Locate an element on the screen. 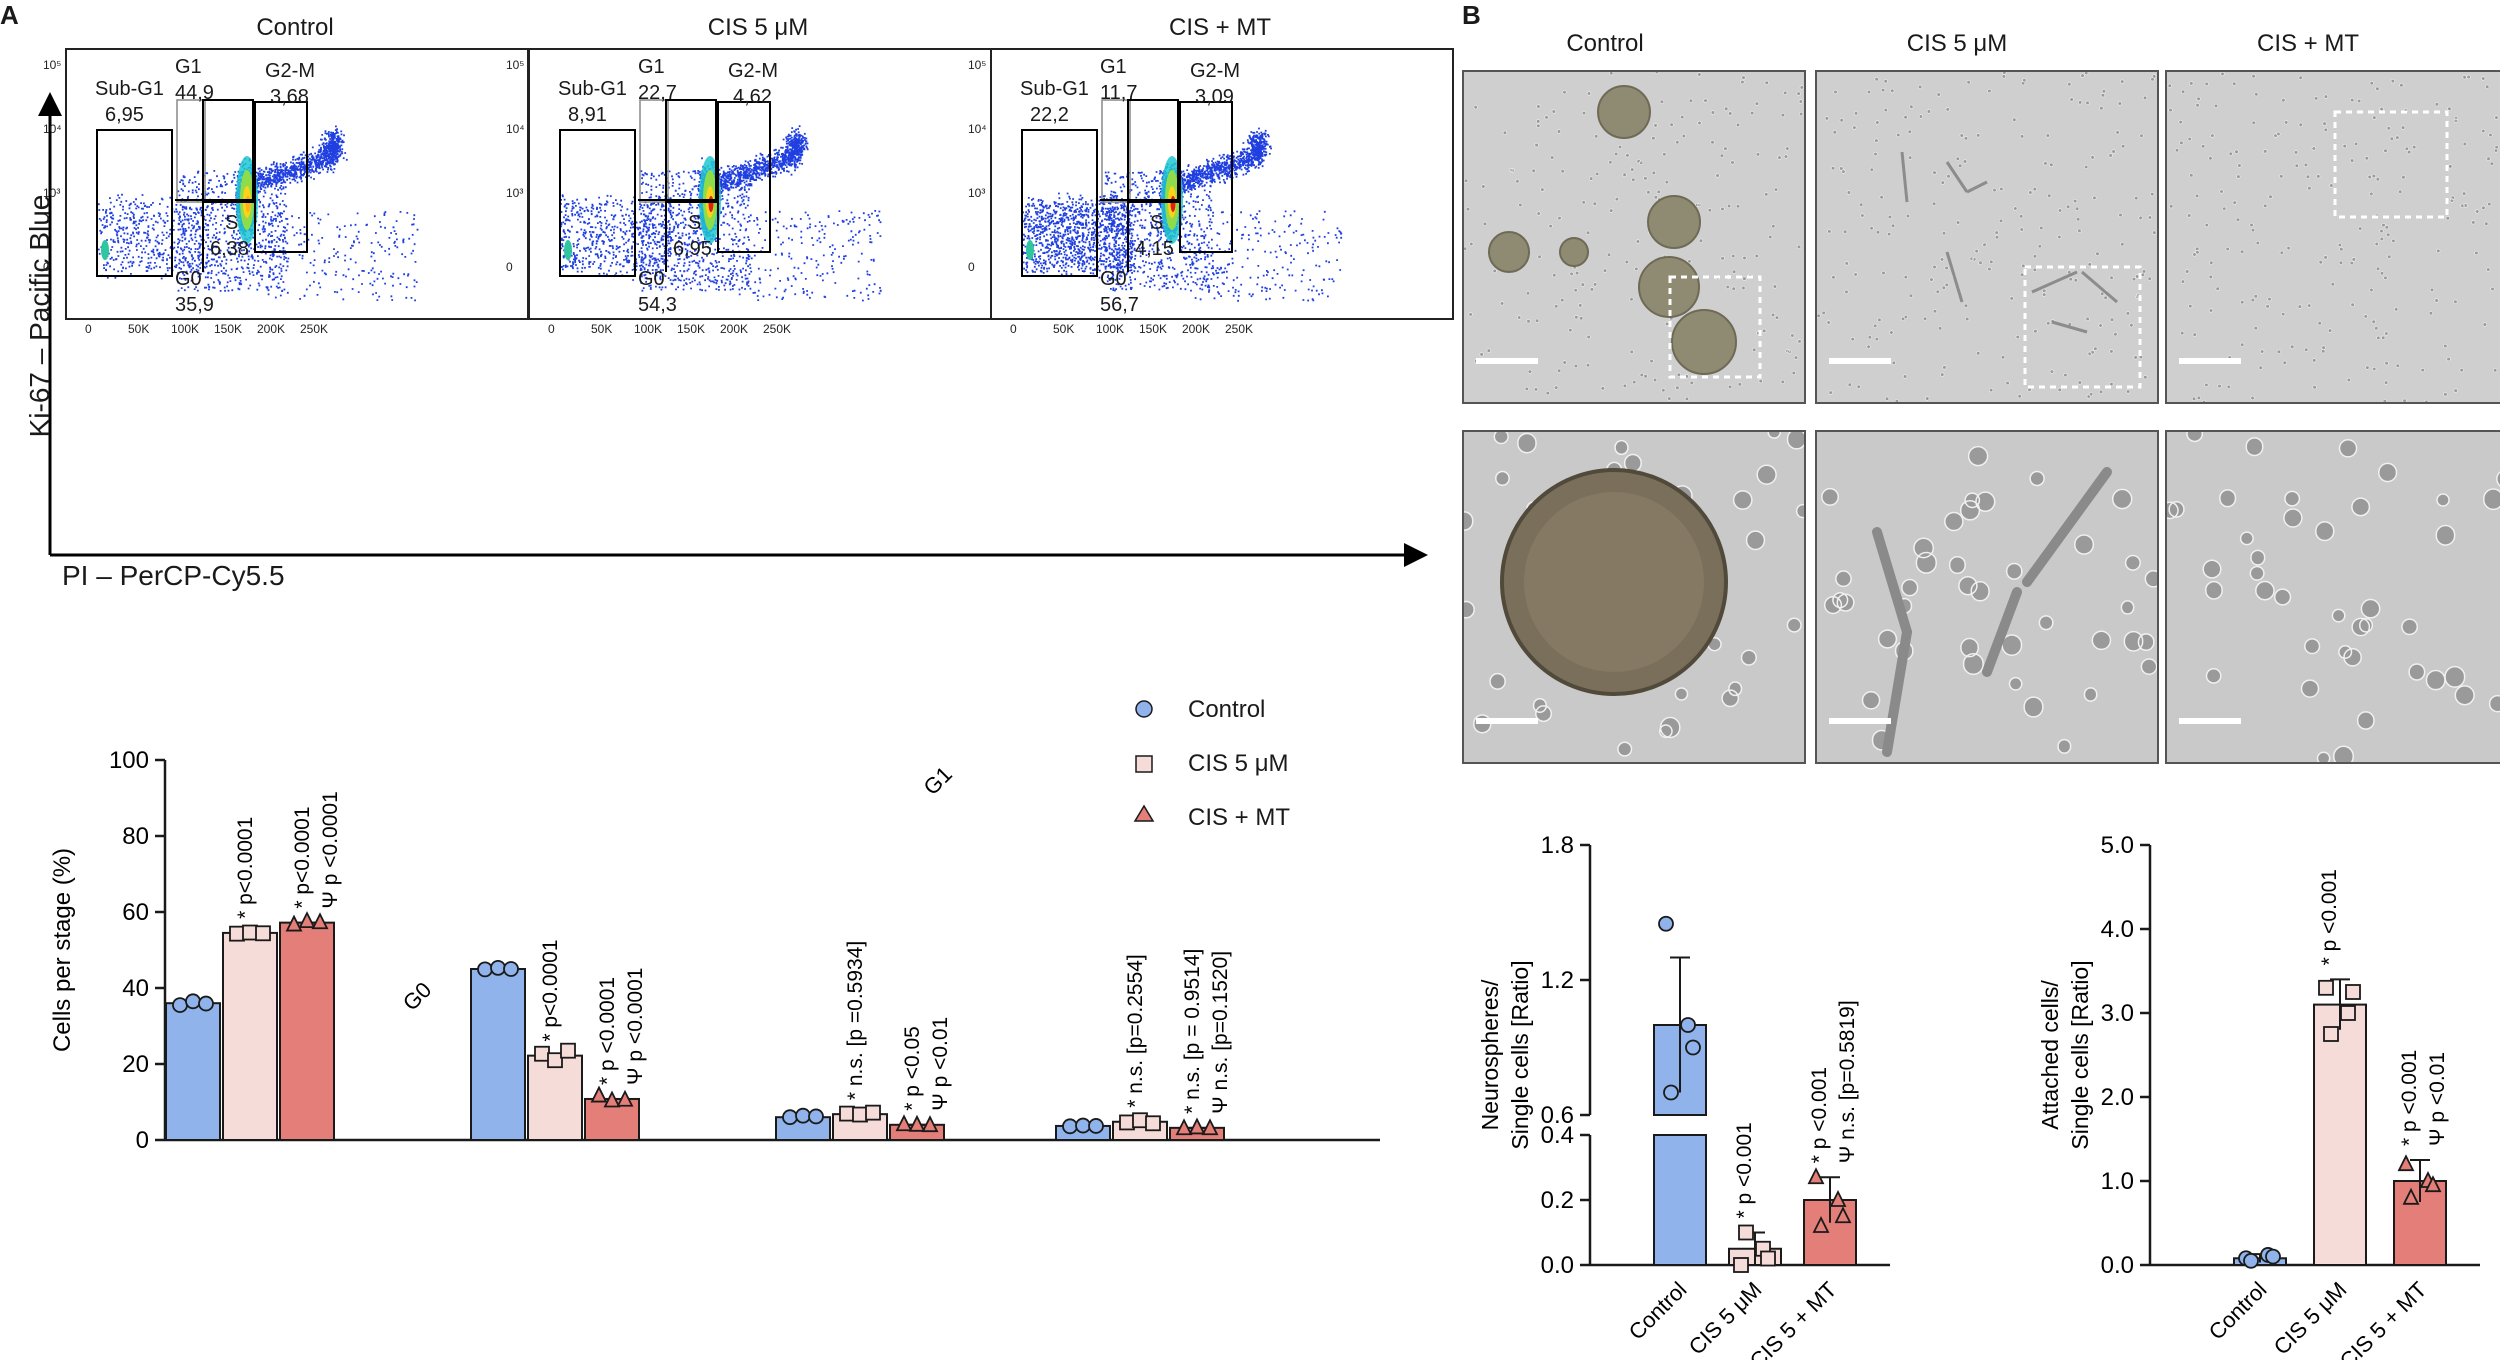  flow-1-ytick-1: 10⁴ is located at coordinates (515, 129).